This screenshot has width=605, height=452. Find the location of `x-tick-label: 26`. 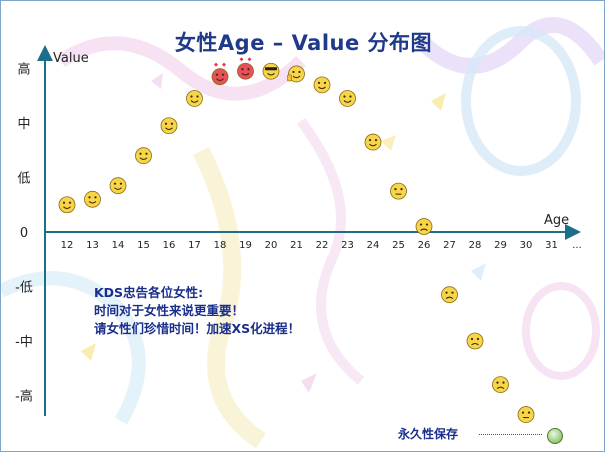

x-tick-label: 26 is located at coordinates (424, 245).